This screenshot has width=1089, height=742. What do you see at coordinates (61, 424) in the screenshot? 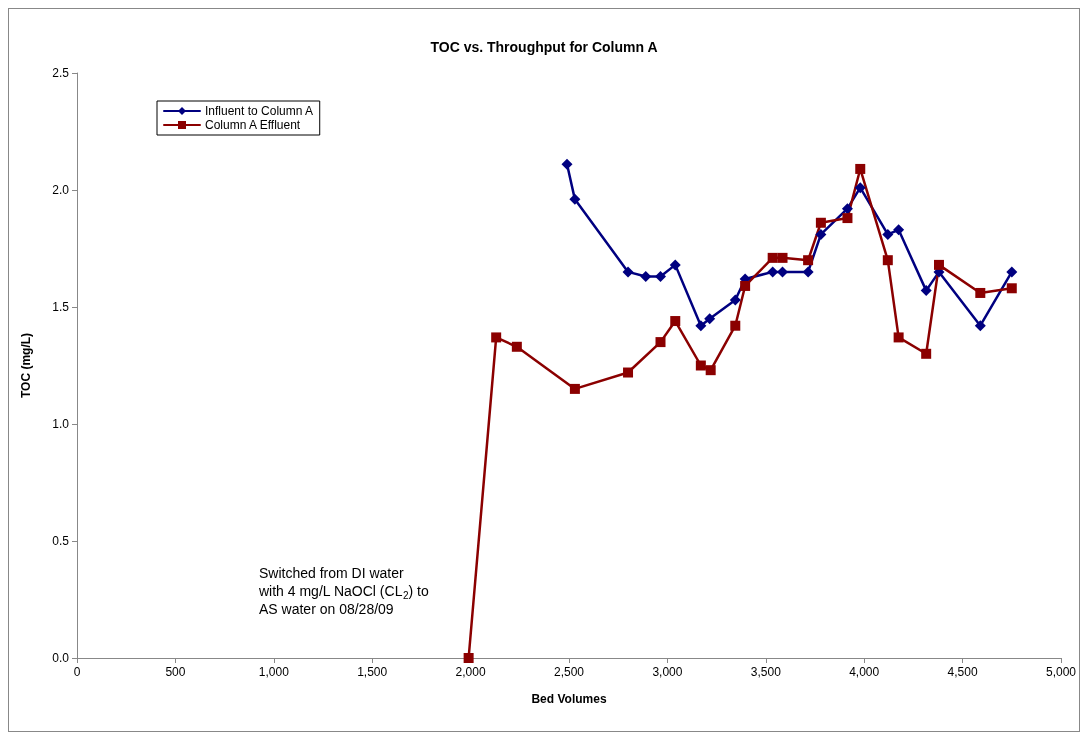
I see `y-tick-label: 1.0` at bounding box center [61, 424].